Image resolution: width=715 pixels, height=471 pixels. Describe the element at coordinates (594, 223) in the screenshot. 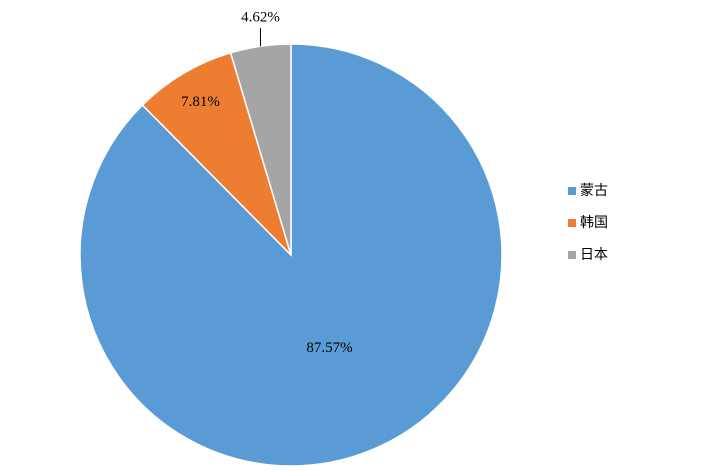

I see `legend-label: 韩国` at that location.